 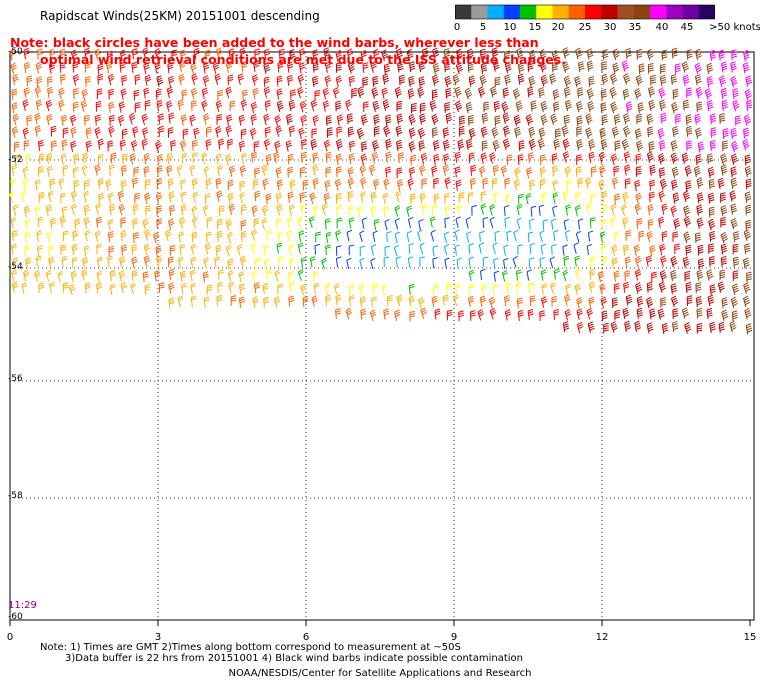 What do you see at coordinates (635, 27) in the screenshot?
I see `colorbar-label: 35` at bounding box center [635, 27].